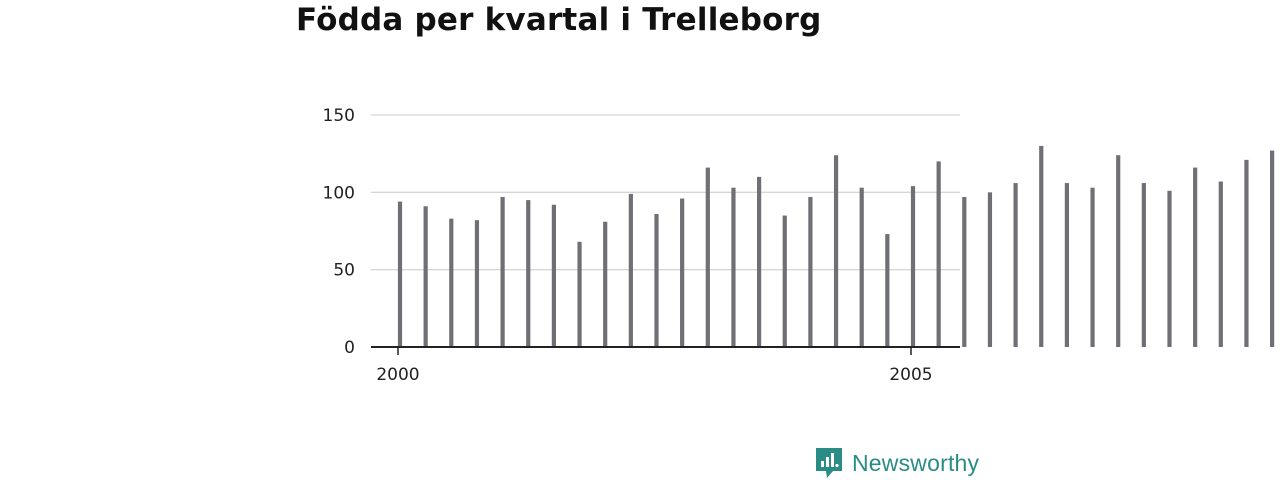 The image size is (1280, 480). I want to click on y-tick-label: 100, so click(339, 193).